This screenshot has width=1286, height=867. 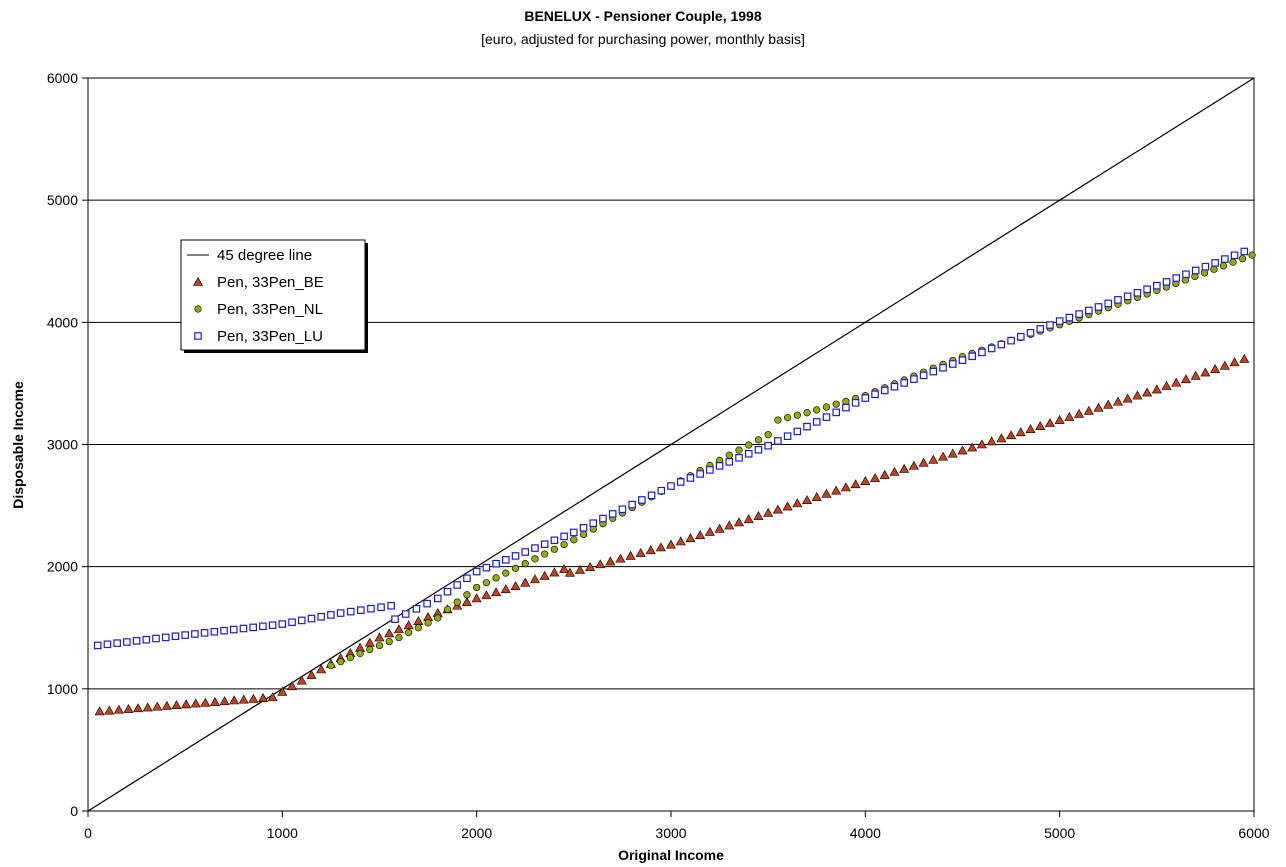 What do you see at coordinates (270, 282) in the screenshot?
I see `legend-label: Pen, 33Pen_BE` at bounding box center [270, 282].